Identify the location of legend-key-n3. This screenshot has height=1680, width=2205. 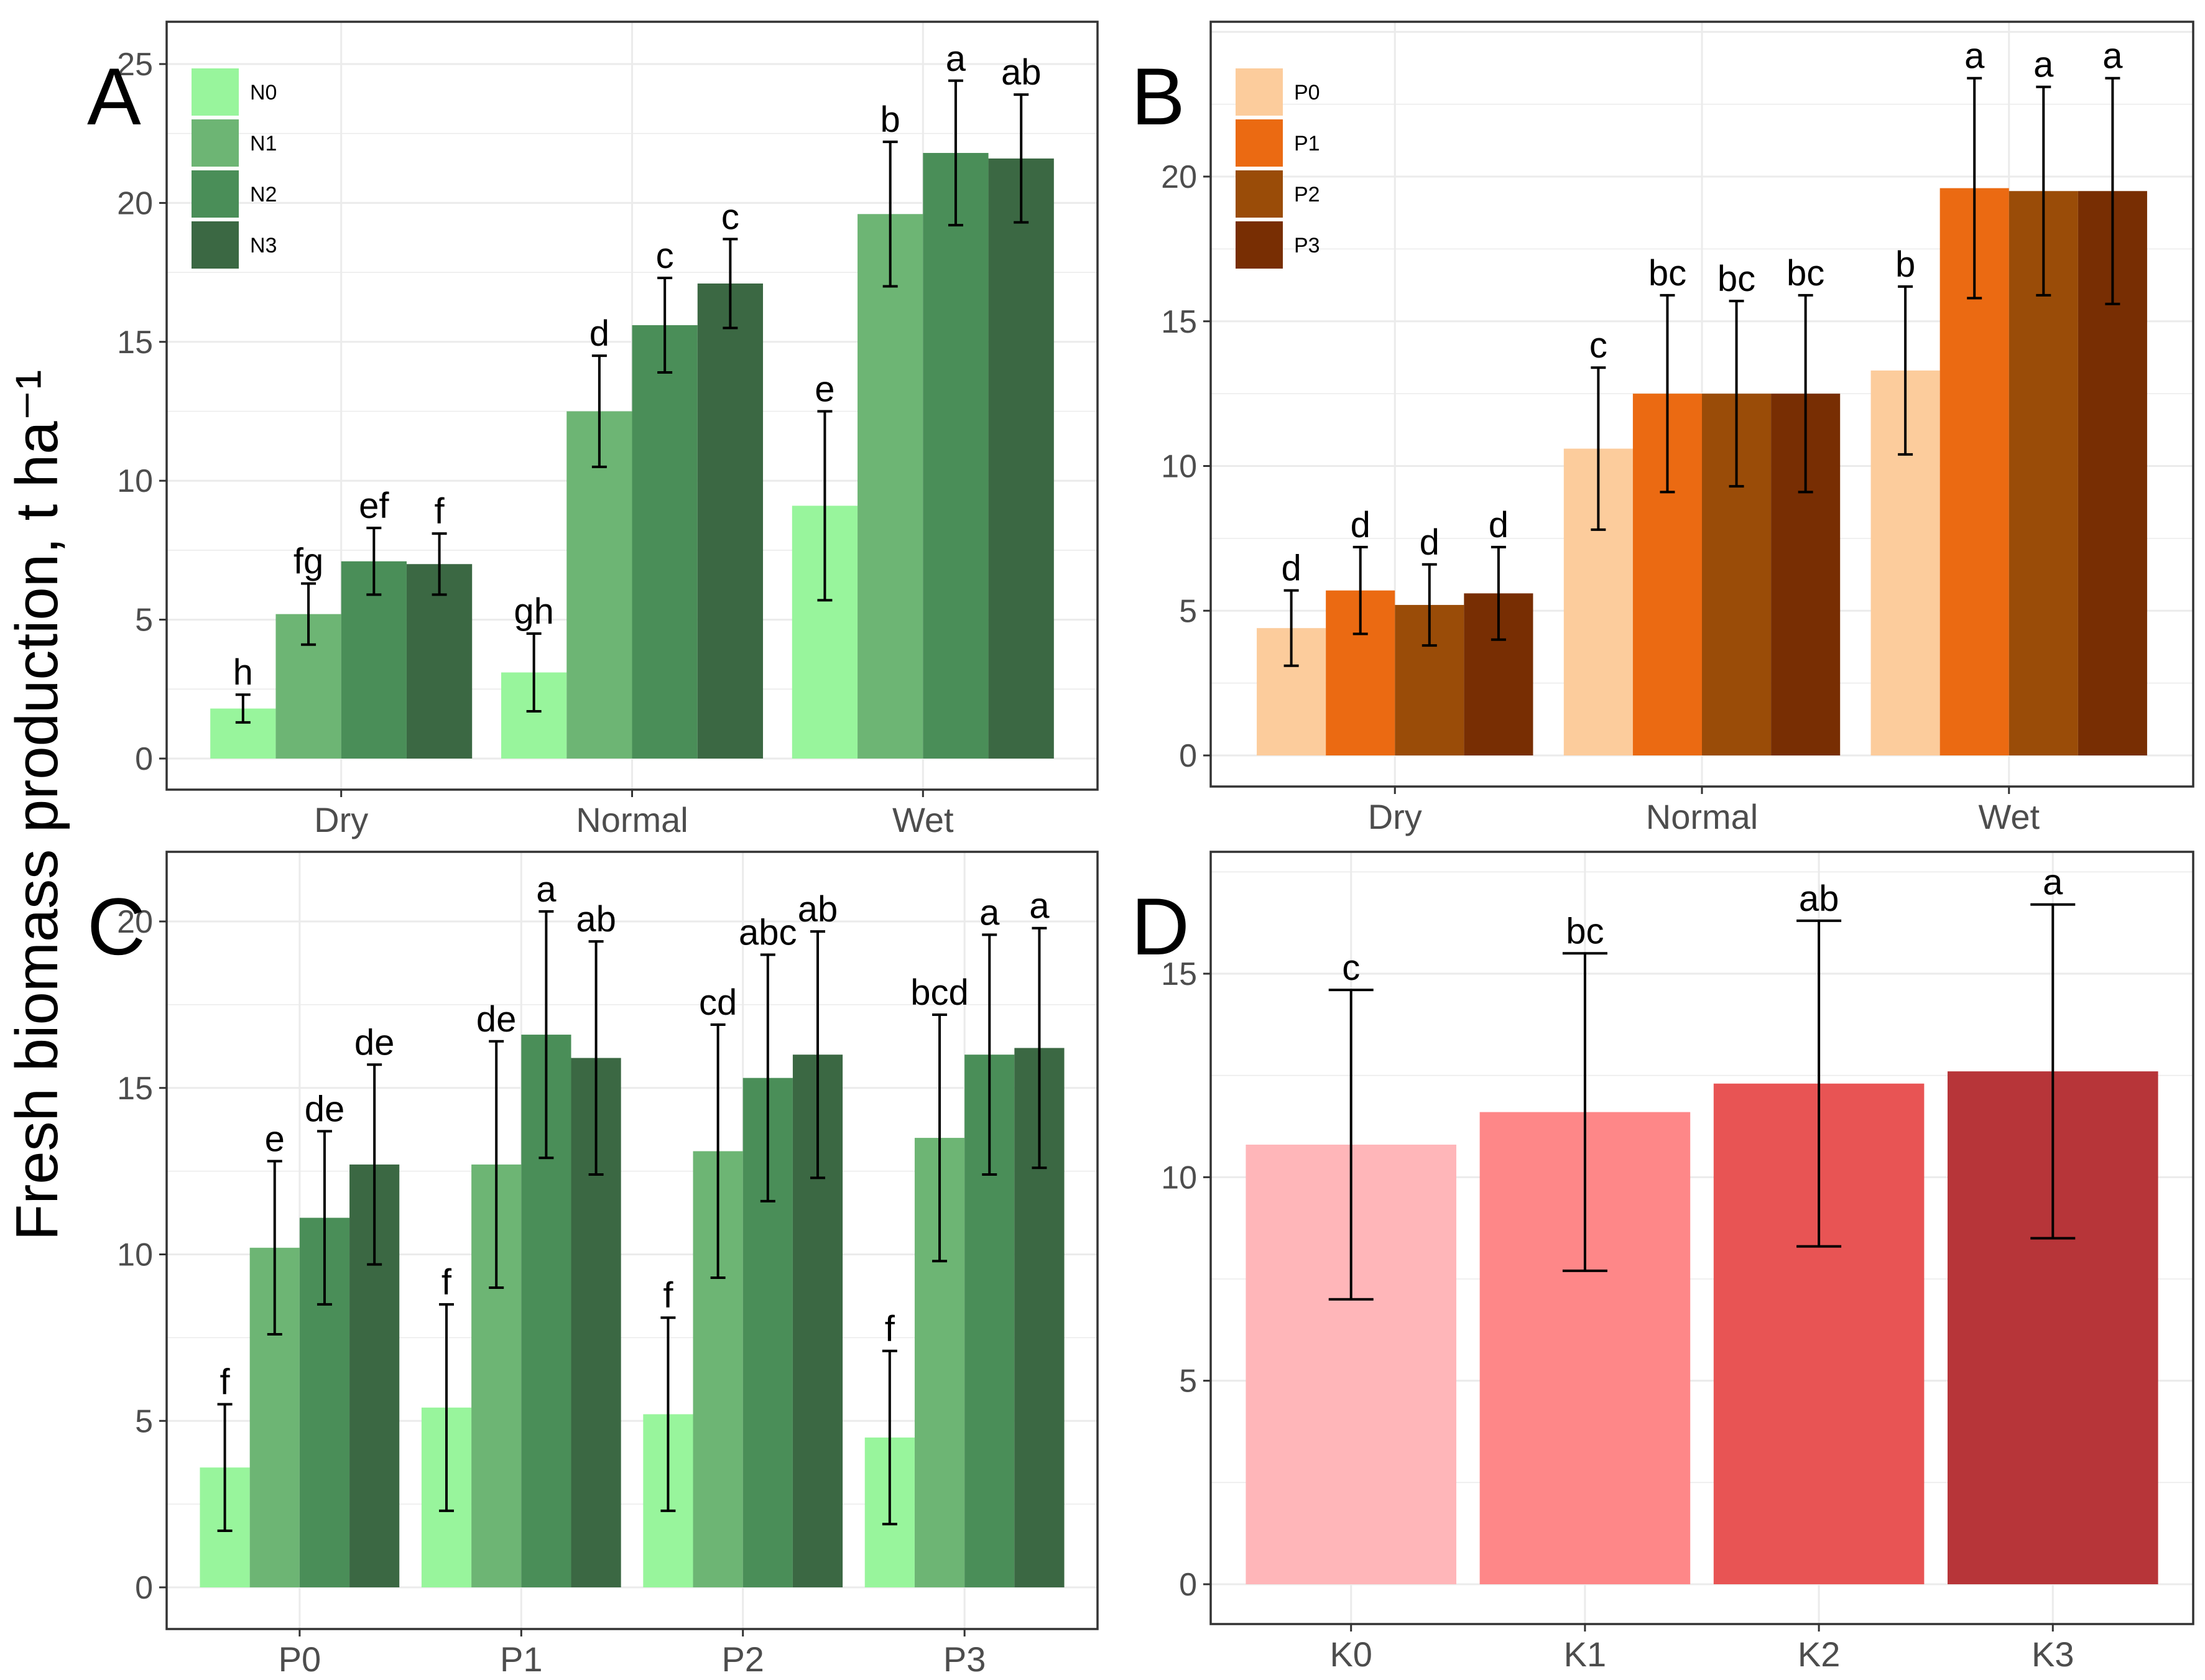
(215, 245).